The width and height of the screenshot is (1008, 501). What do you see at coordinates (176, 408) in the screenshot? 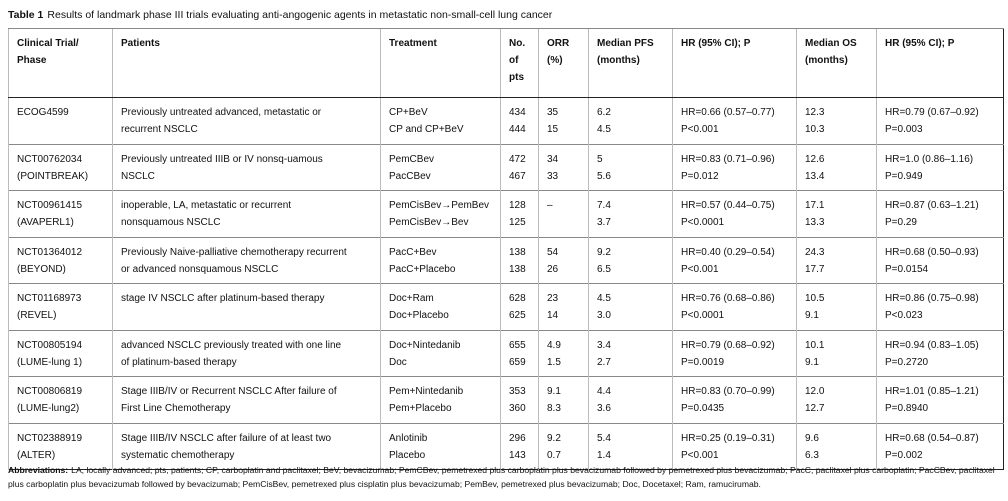
I see `cell-line: First Line Chemotherapy` at bounding box center [176, 408].